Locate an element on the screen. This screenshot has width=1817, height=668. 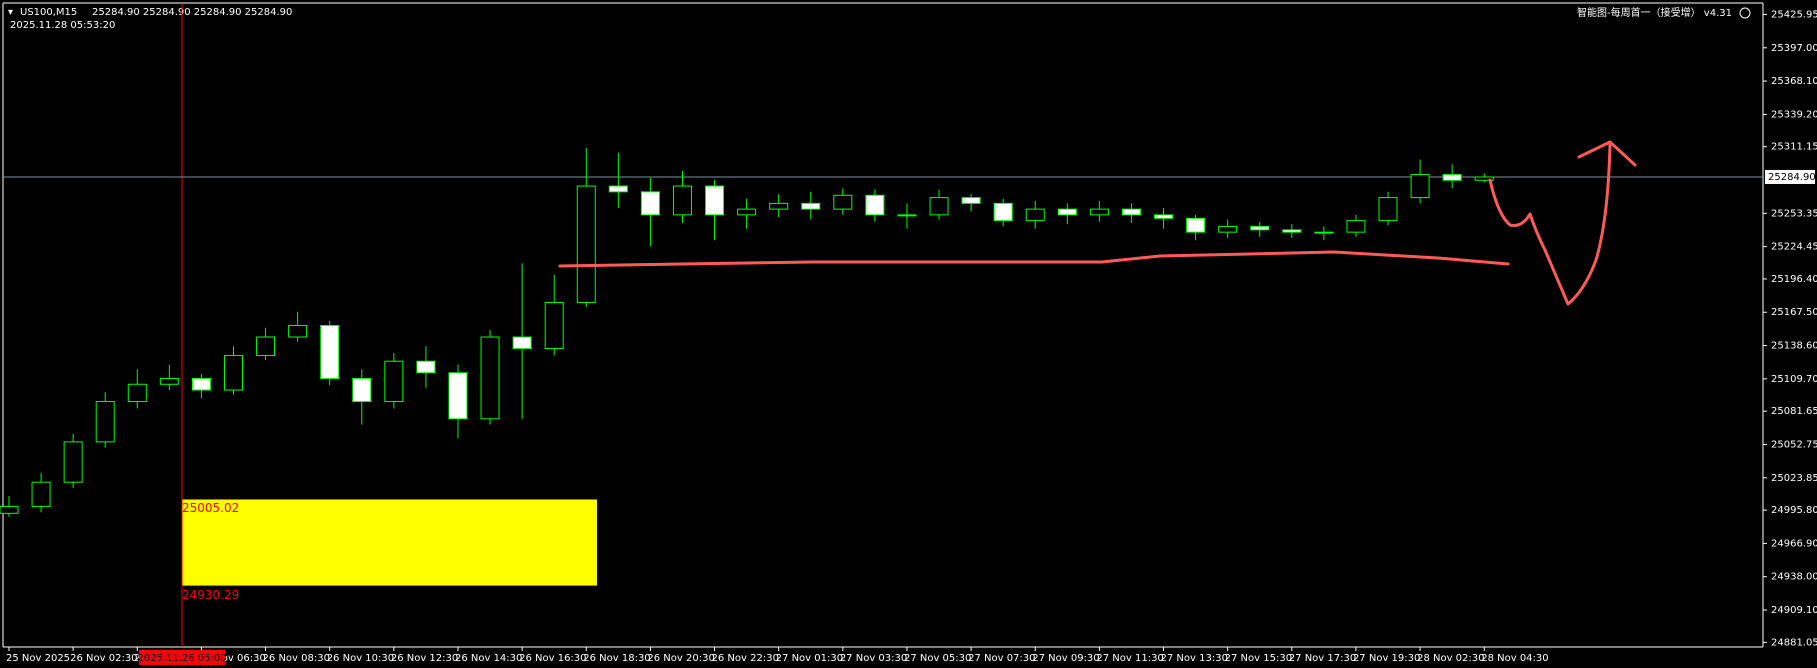
y-tick-label: 25109.70 is located at coordinates (1794, 379).